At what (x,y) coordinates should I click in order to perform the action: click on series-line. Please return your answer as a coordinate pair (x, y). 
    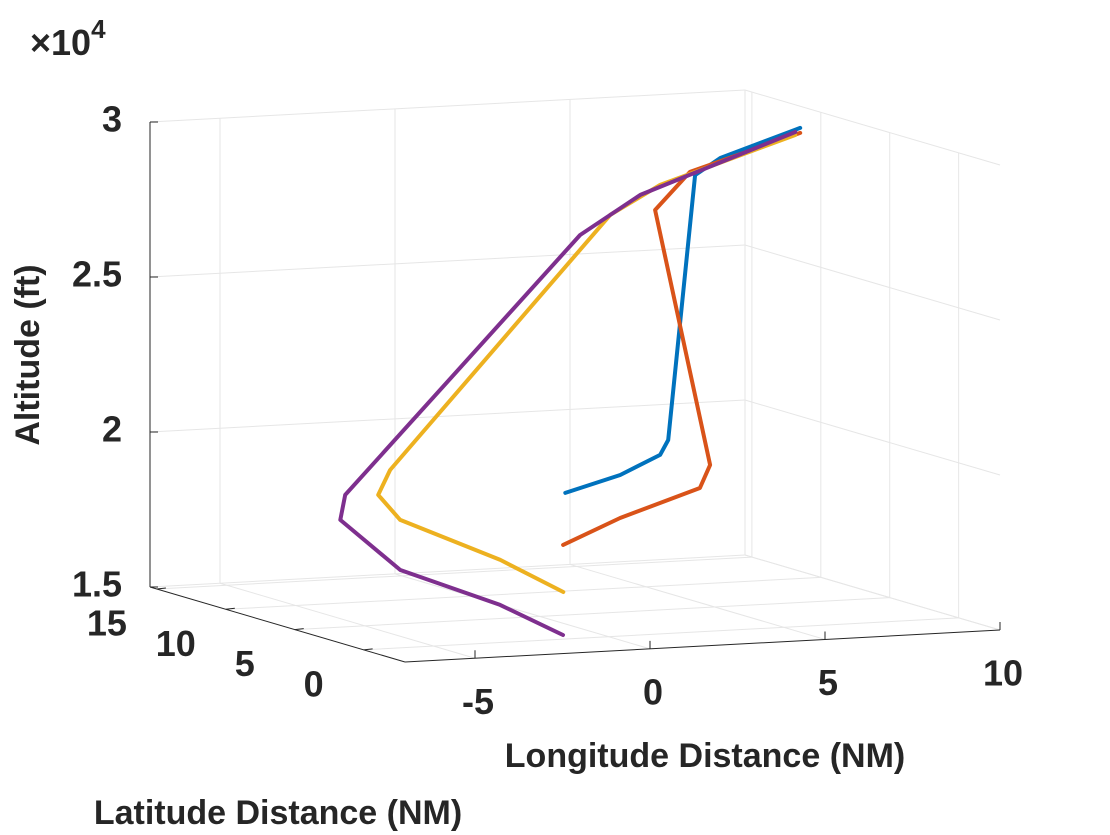
    Looking at the image, I should click on (683, 310).